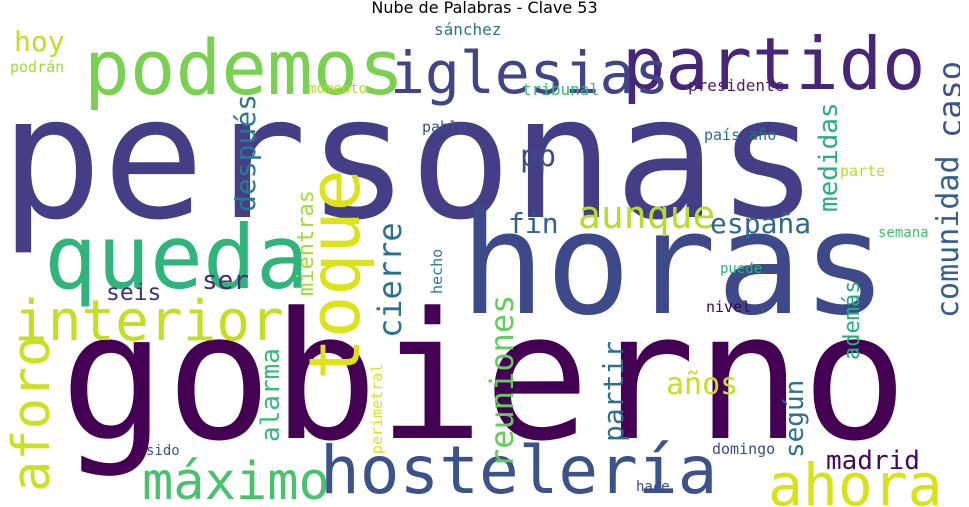 This screenshot has height=507, width=969. Describe the element at coordinates (134, 293) in the screenshot. I see `word-seis: seis` at that location.